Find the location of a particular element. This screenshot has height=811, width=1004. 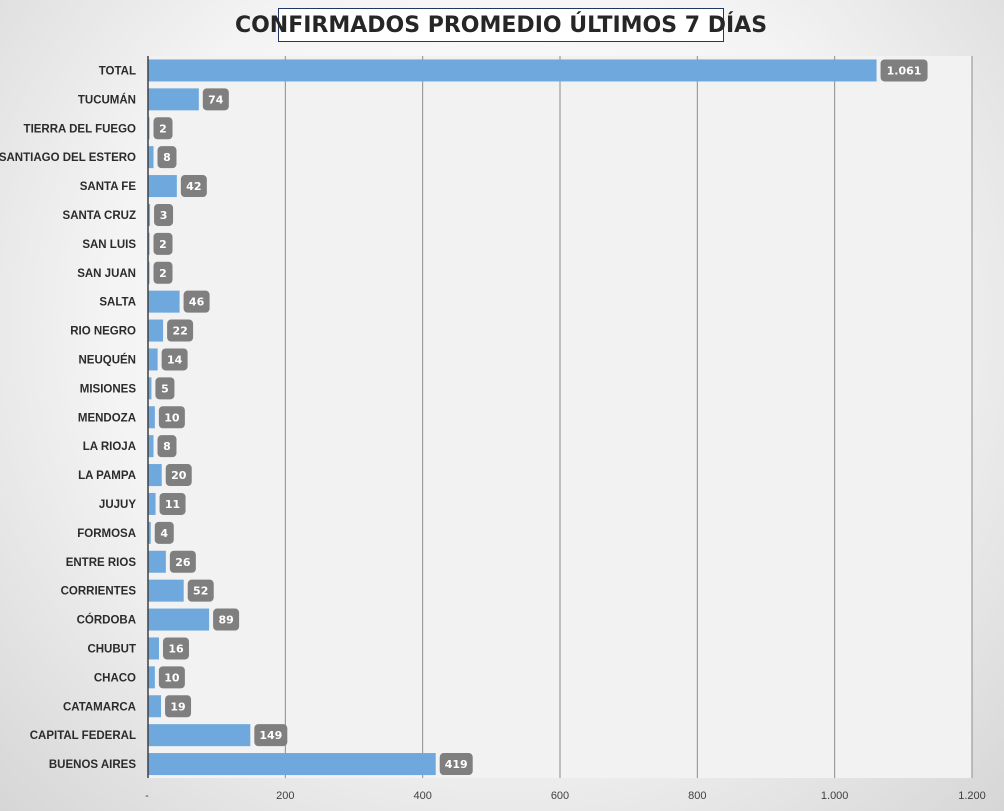

category-label: CAPITAL FEDERAL is located at coordinates (83, 736).